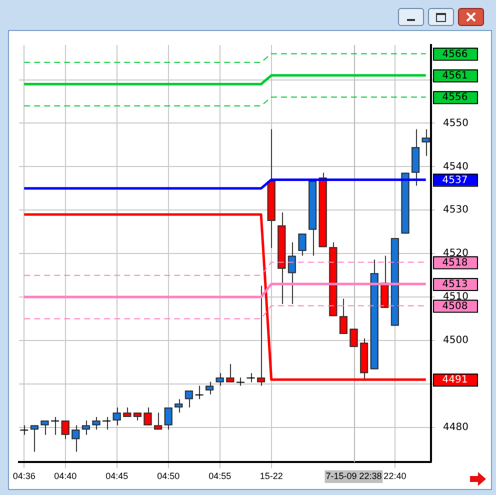 Image resolution: width=496 pixels, height=495 pixels. I want to click on data-label: 4566, so click(455, 54).